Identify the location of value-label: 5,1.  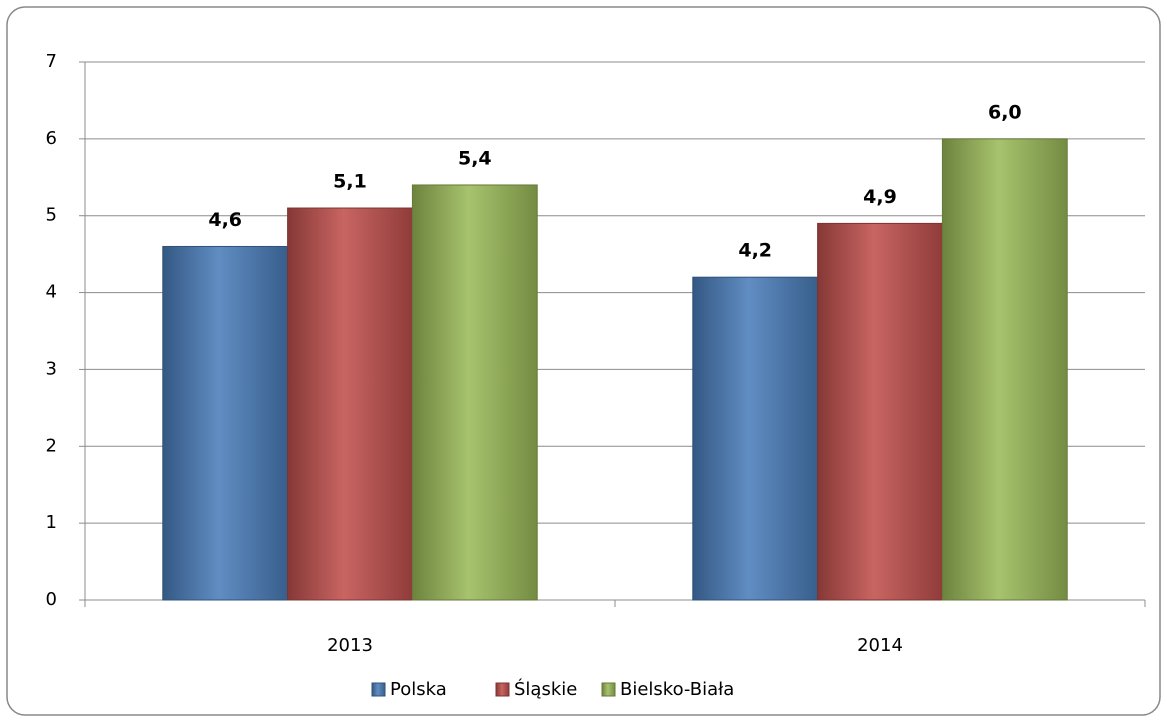
(350, 182).